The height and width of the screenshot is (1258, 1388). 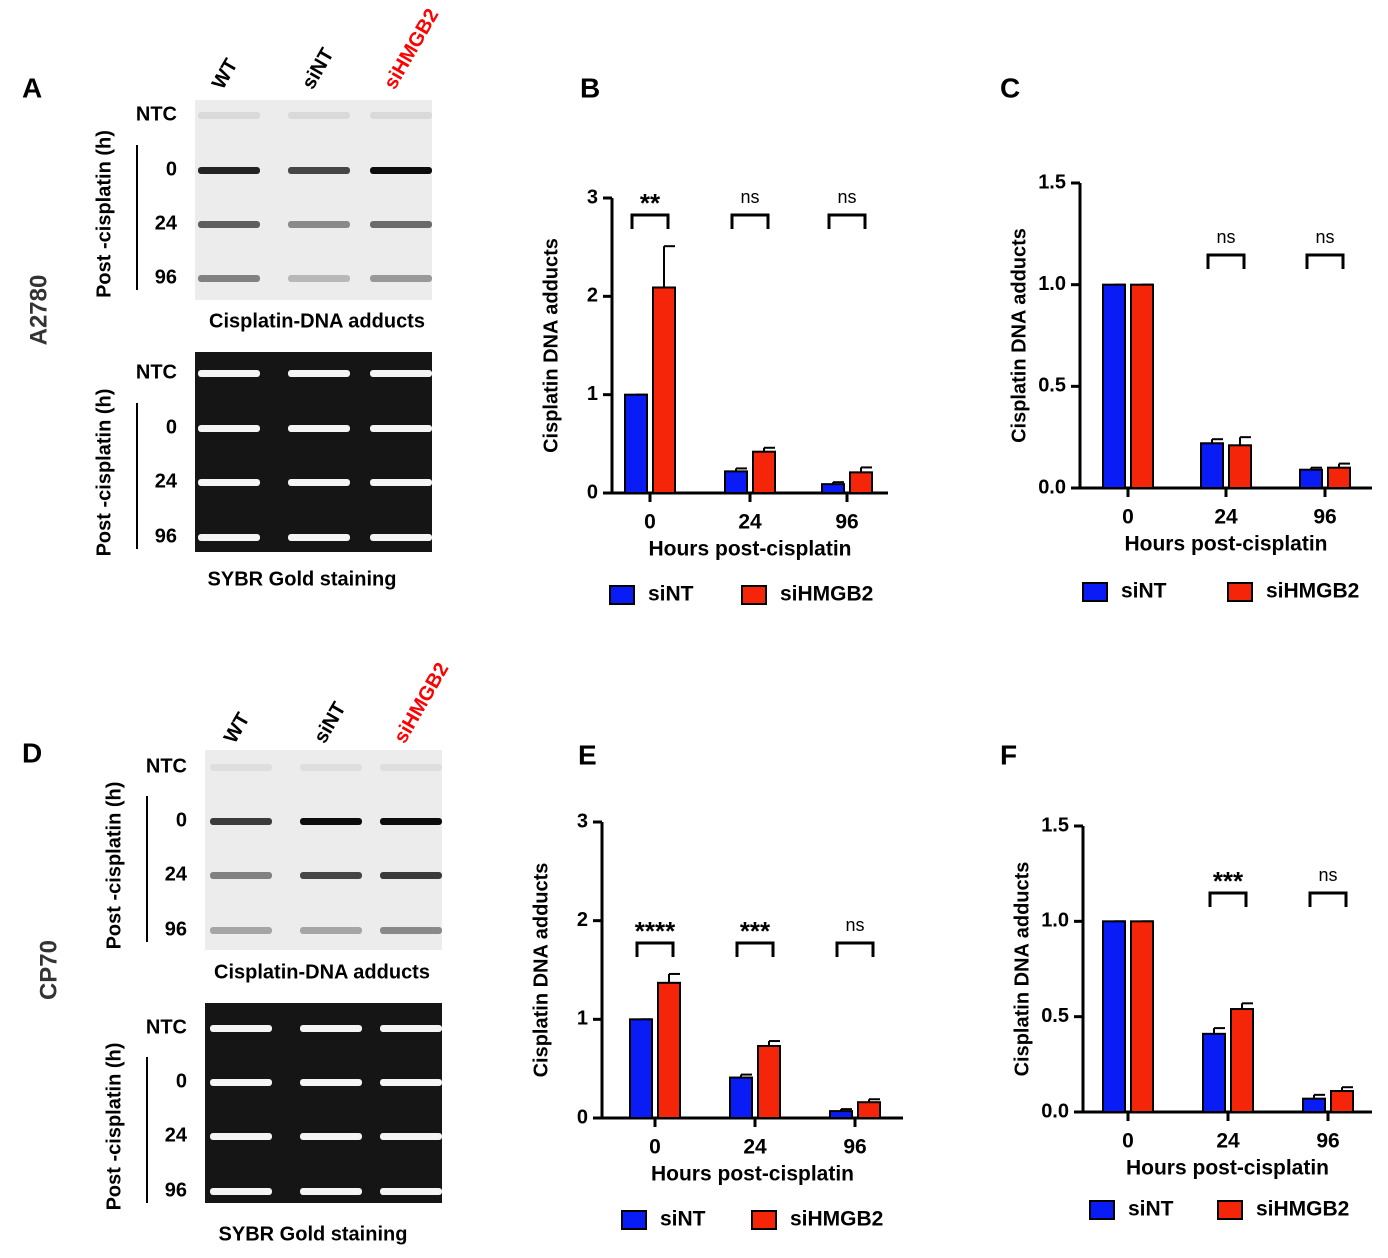 What do you see at coordinates (1010, 87) in the screenshot?
I see `panel-label: C` at bounding box center [1010, 87].